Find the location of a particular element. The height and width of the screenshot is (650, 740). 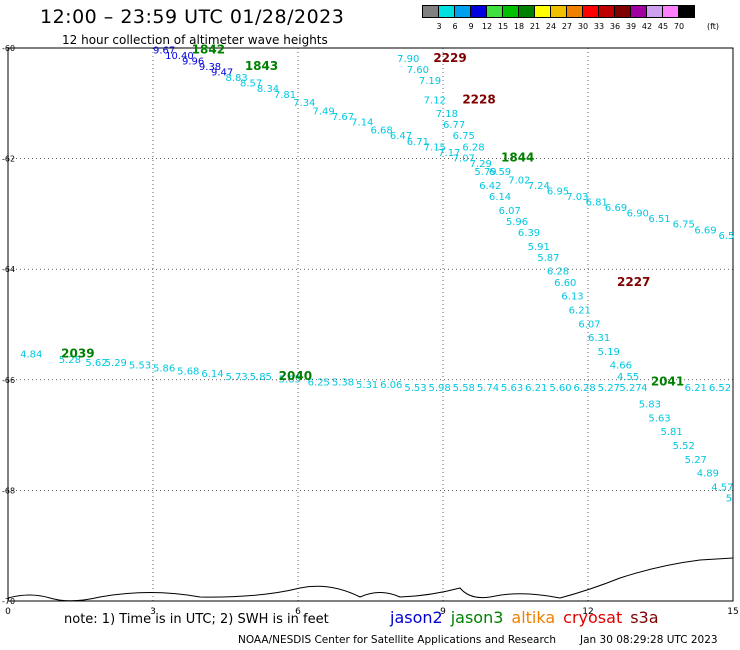

wave-height-value: 6.5 is located at coordinates (727, 236).